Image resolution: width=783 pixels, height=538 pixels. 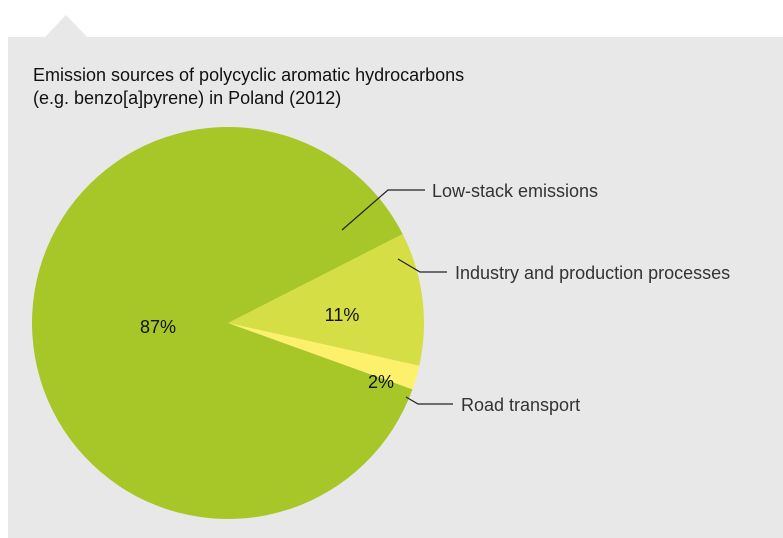 What do you see at coordinates (158, 327) in the screenshot?
I see `value-label-low-stack: 87%` at bounding box center [158, 327].